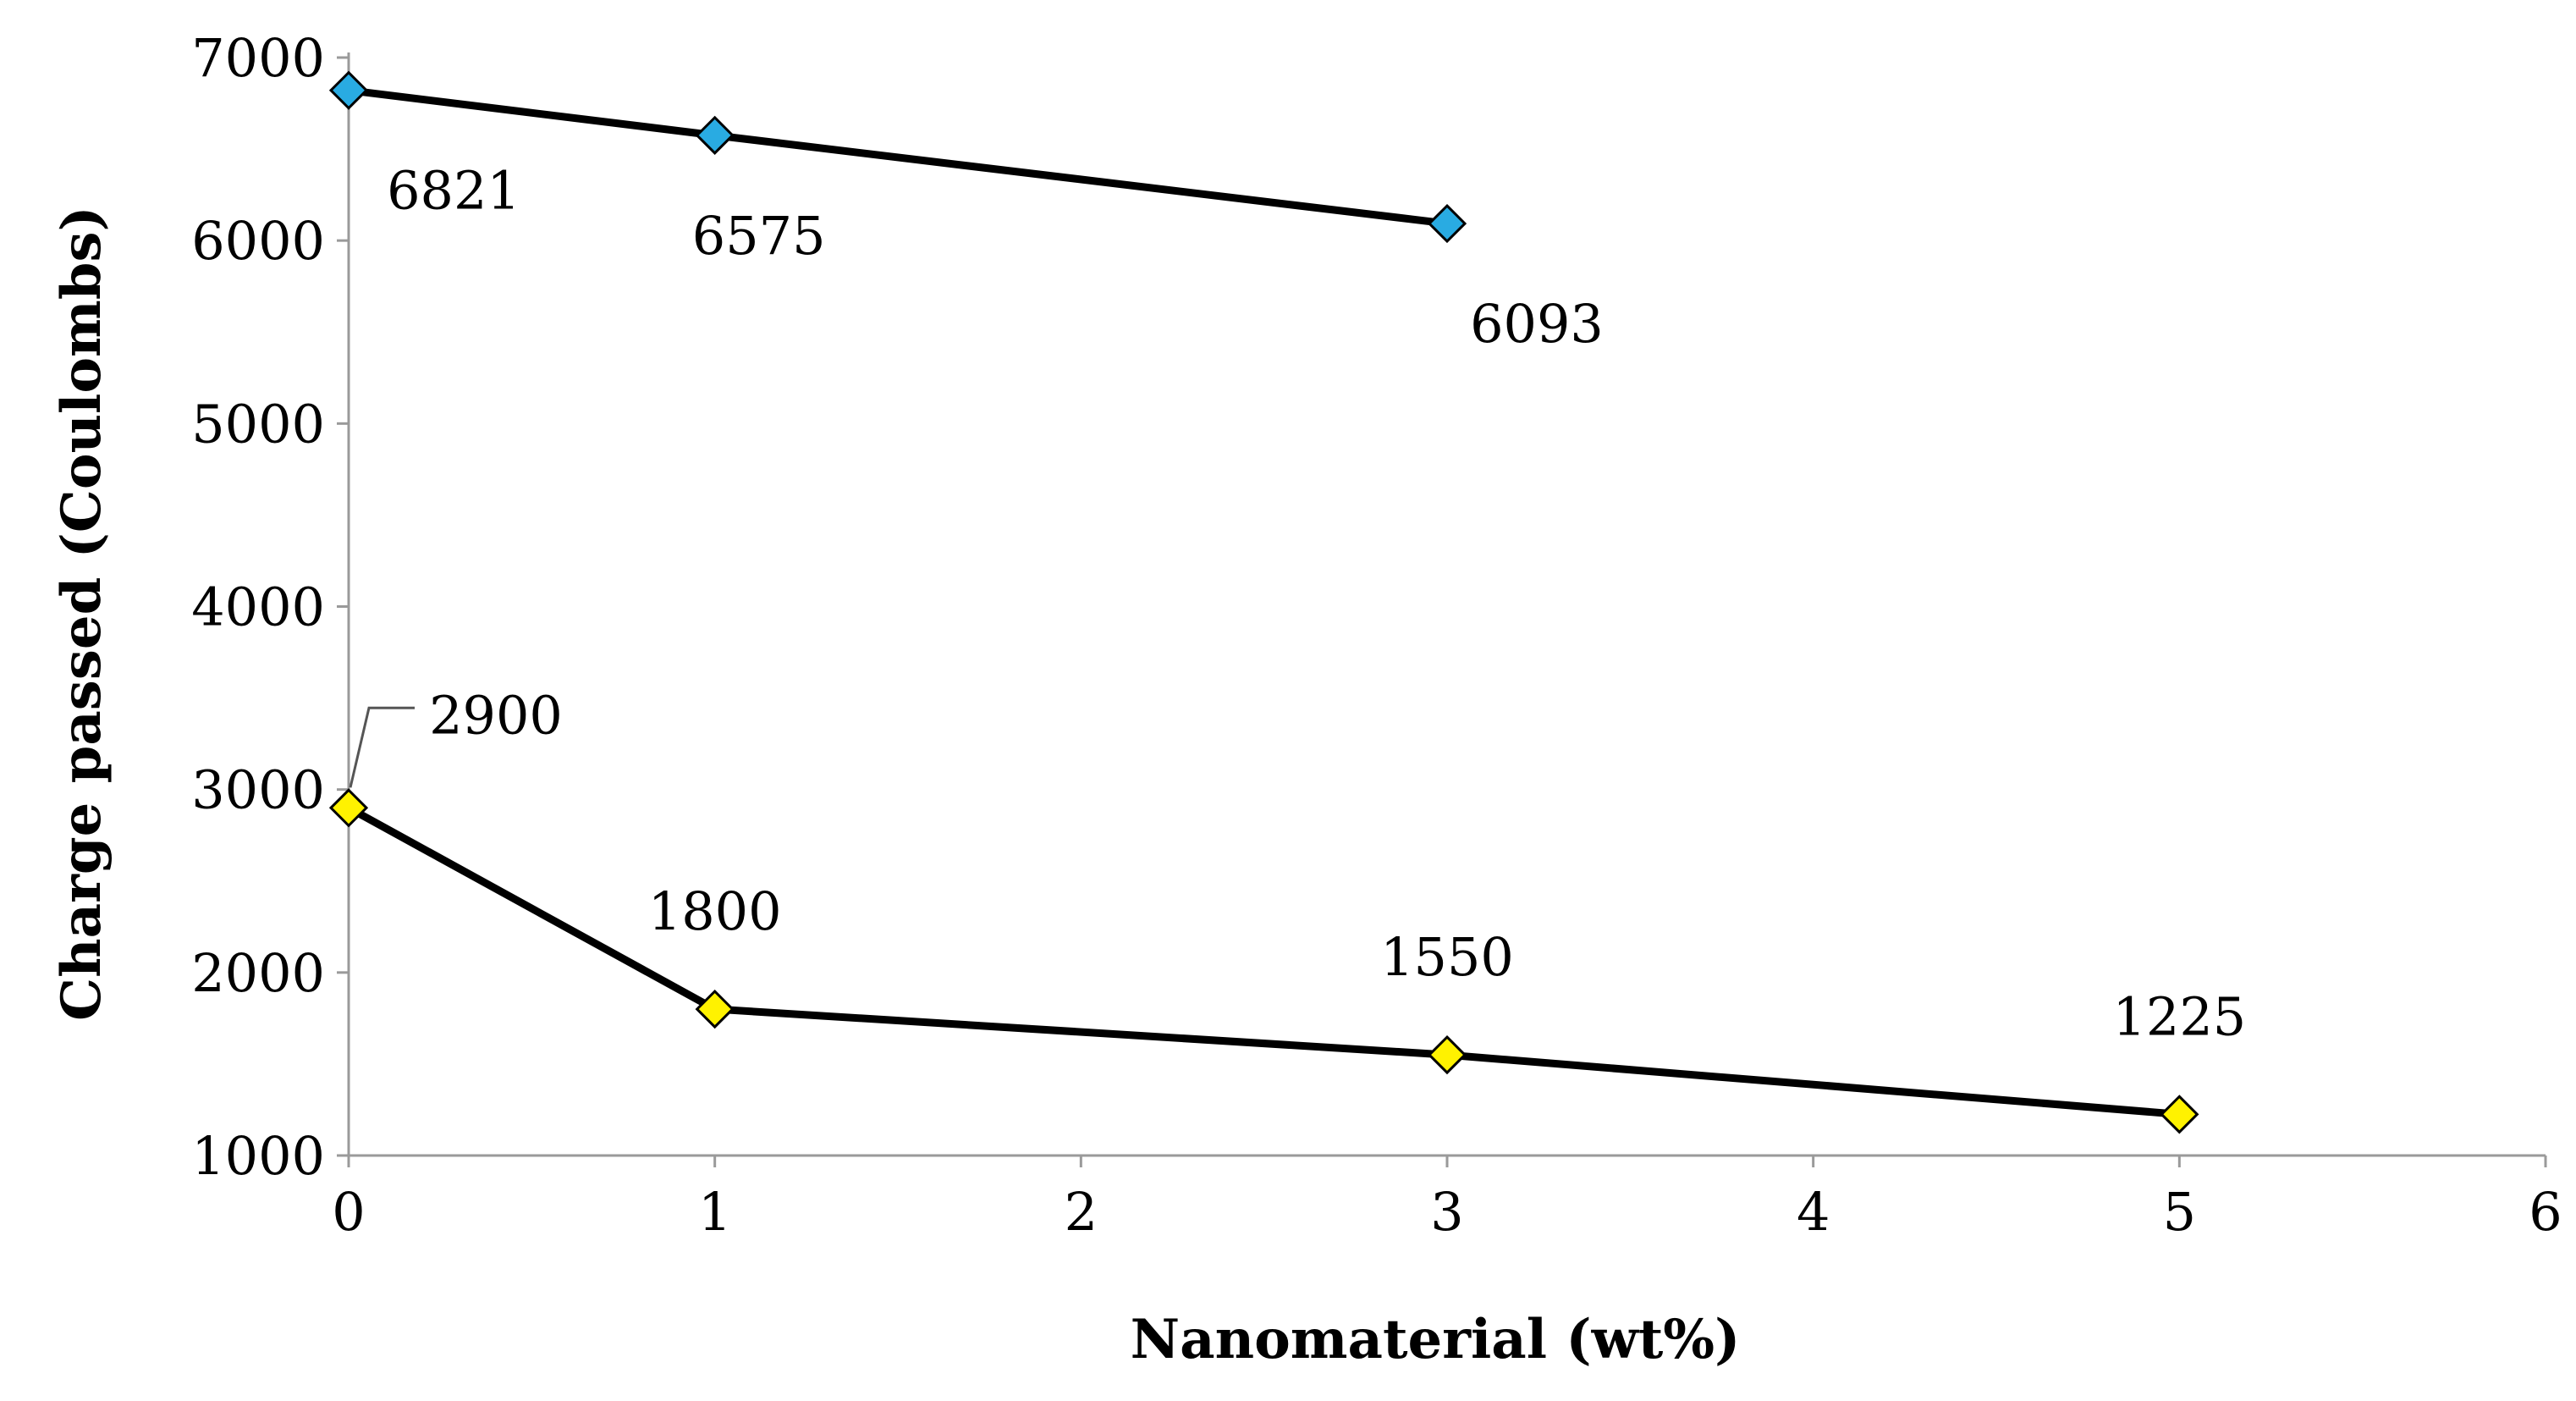 The image size is (2576, 1401). I want to click on y-tick-label: 4000, so click(258, 607).